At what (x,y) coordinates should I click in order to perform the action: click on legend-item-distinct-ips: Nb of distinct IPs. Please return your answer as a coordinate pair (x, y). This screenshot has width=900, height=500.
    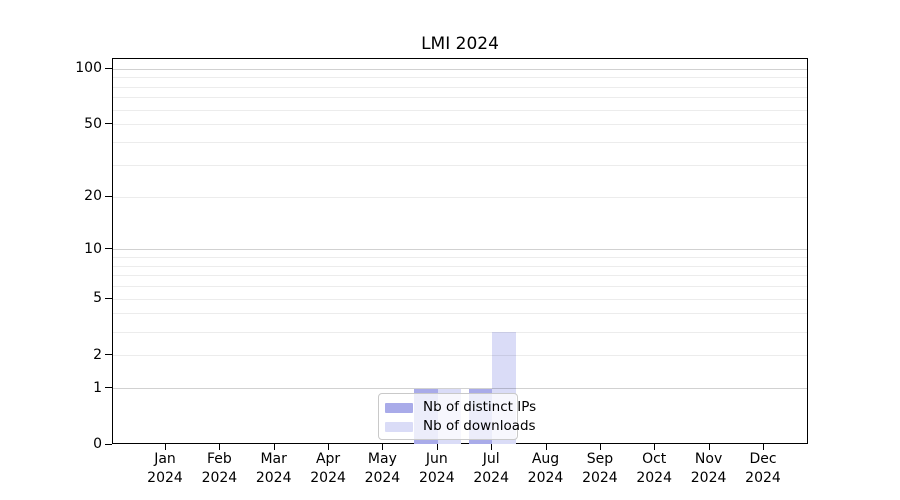
    Looking at the image, I should click on (460, 407).